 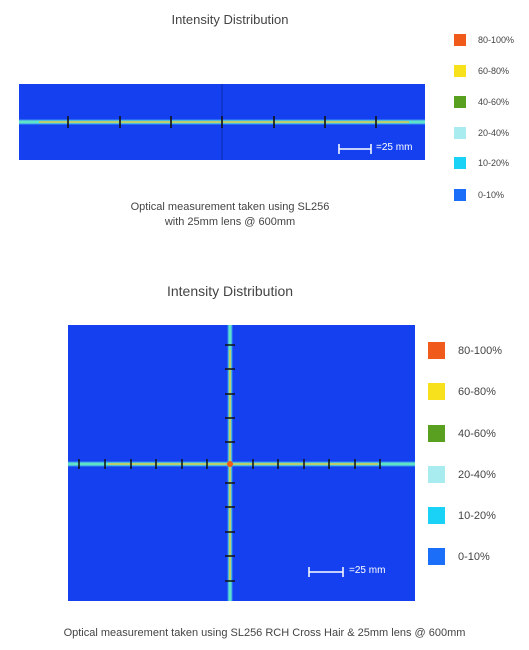 I want to click on bottom-scale-bar: =25 mm, so click(x=358, y=572).